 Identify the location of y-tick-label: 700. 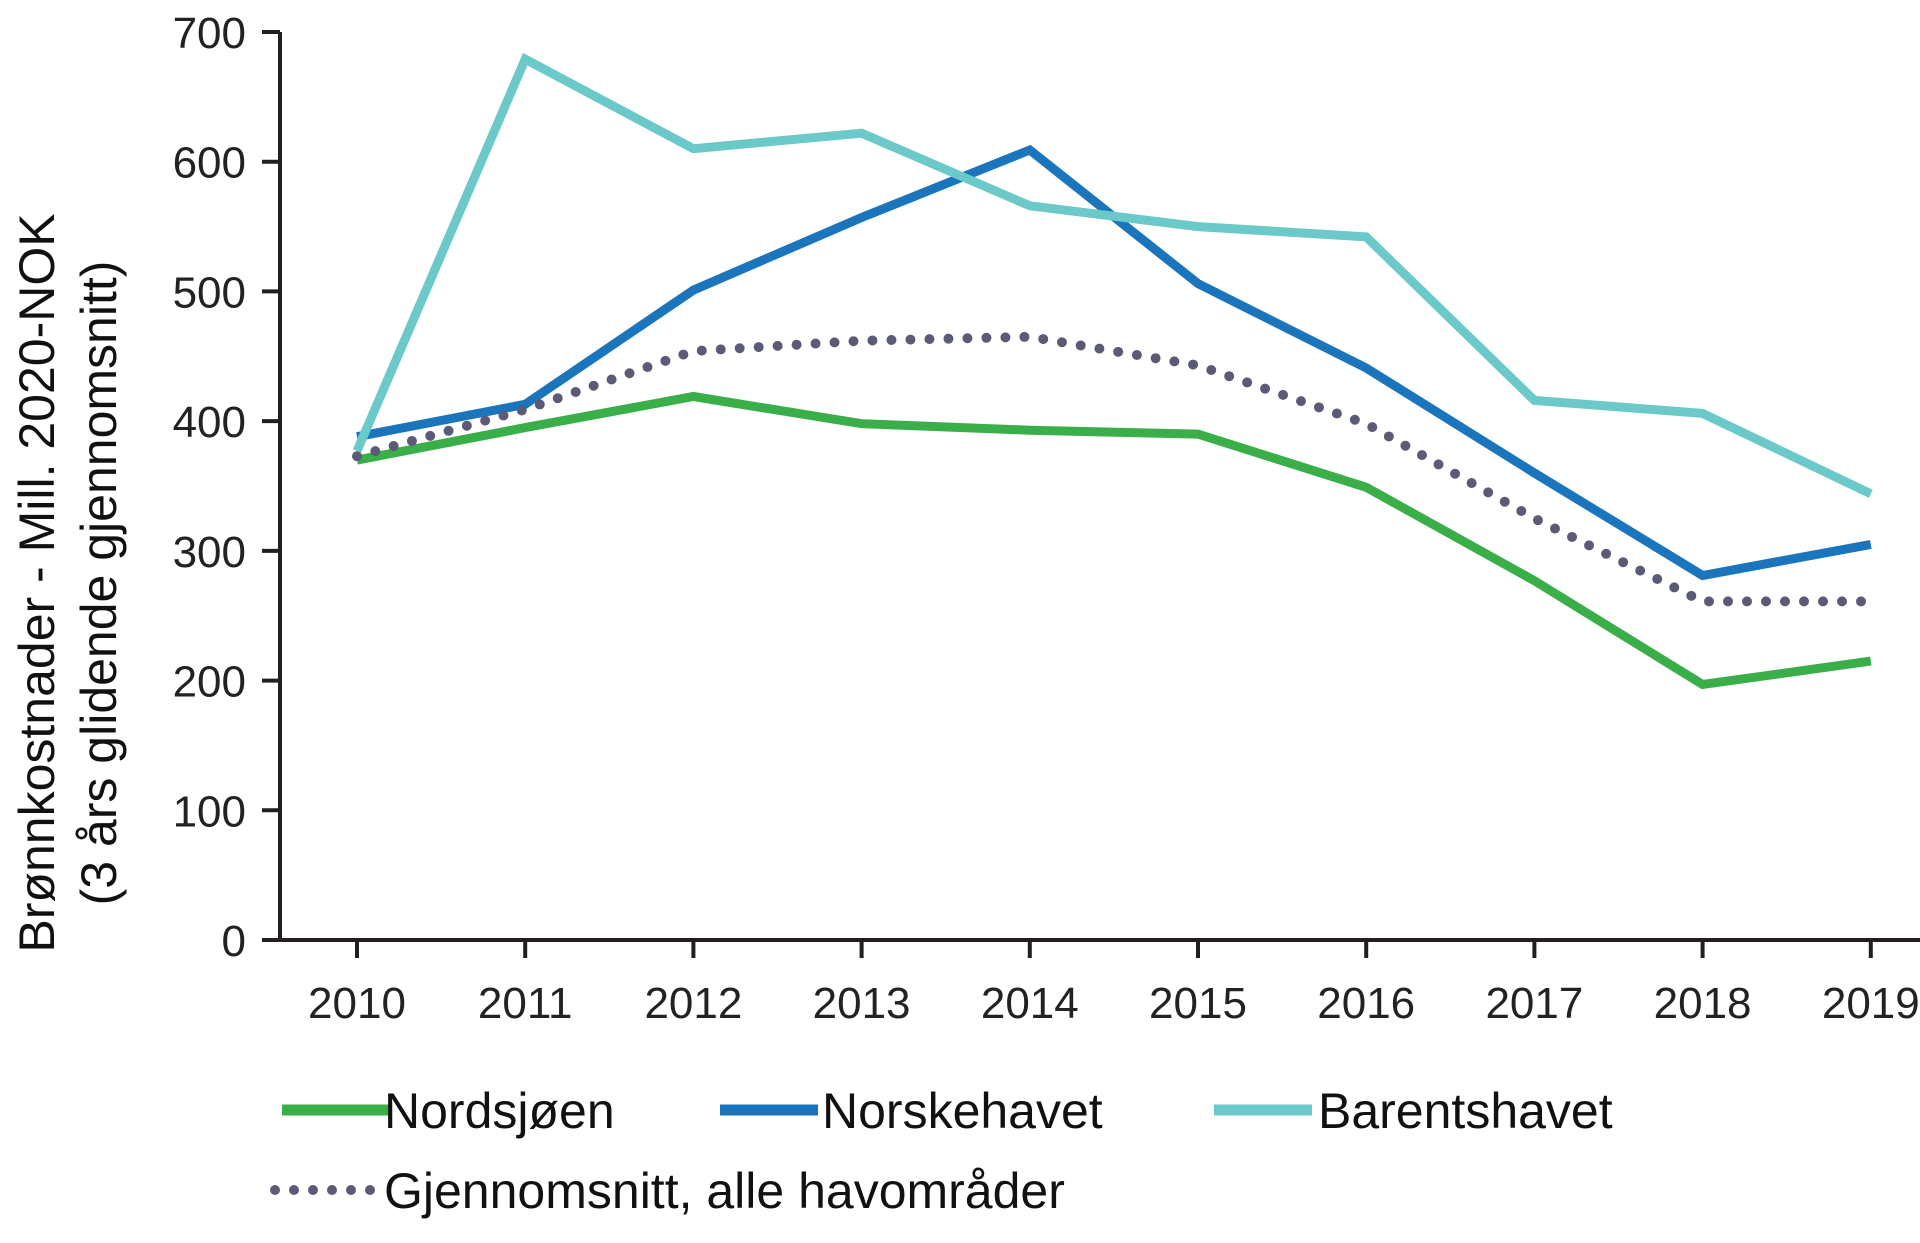
(209, 33).